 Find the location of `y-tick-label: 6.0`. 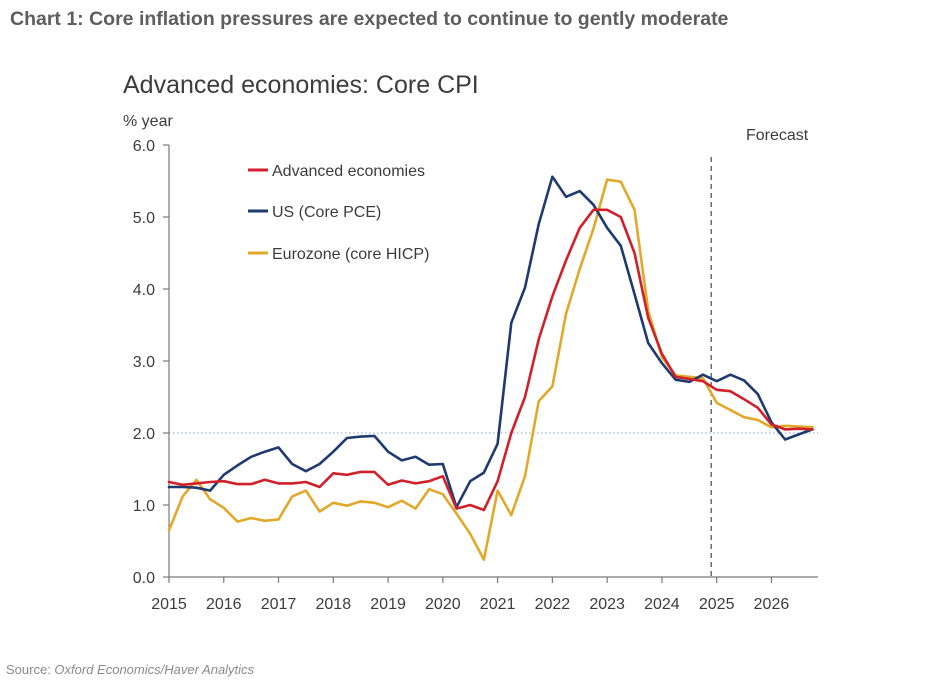

y-tick-label: 6.0 is located at coordinates (144, 146).